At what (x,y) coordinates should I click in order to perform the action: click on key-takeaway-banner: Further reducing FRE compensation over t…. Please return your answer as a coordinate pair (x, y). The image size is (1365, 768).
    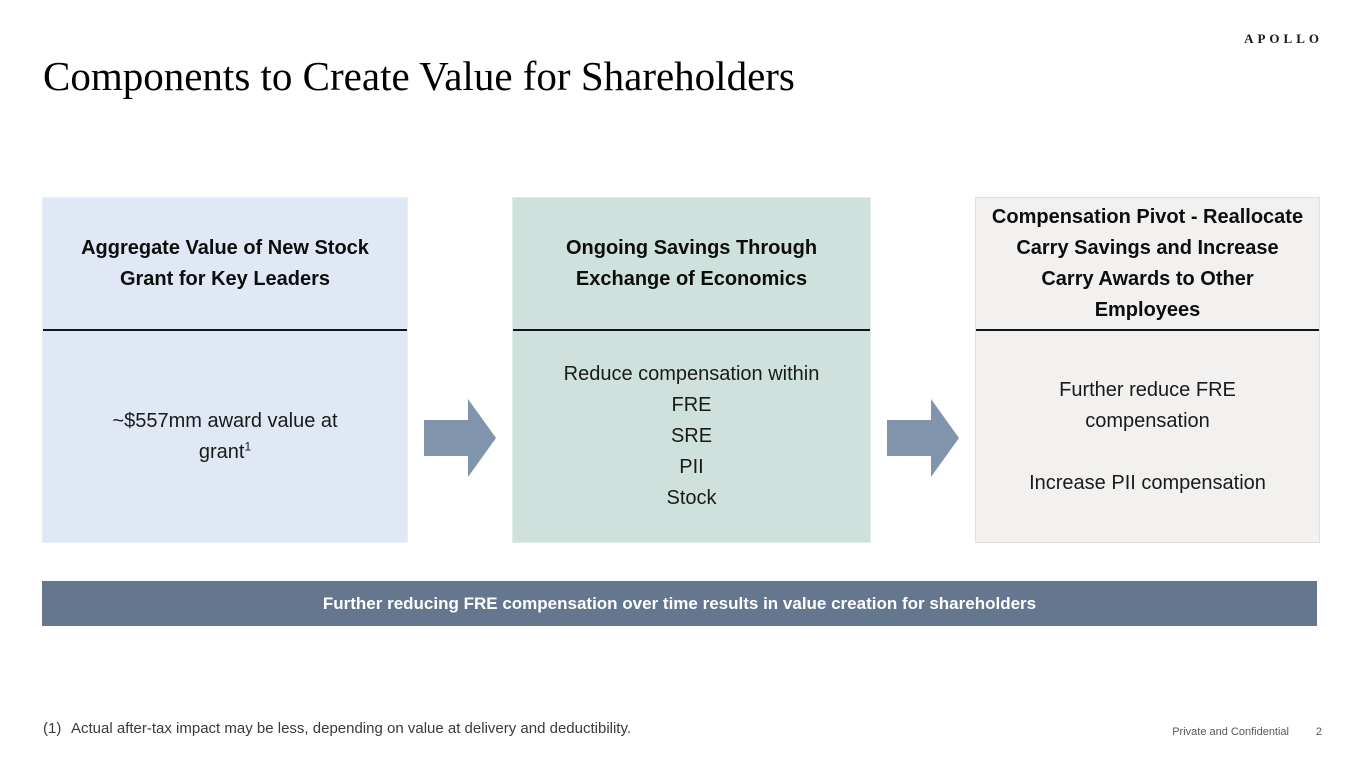
    Looking at the image, I should click on (679, 603).